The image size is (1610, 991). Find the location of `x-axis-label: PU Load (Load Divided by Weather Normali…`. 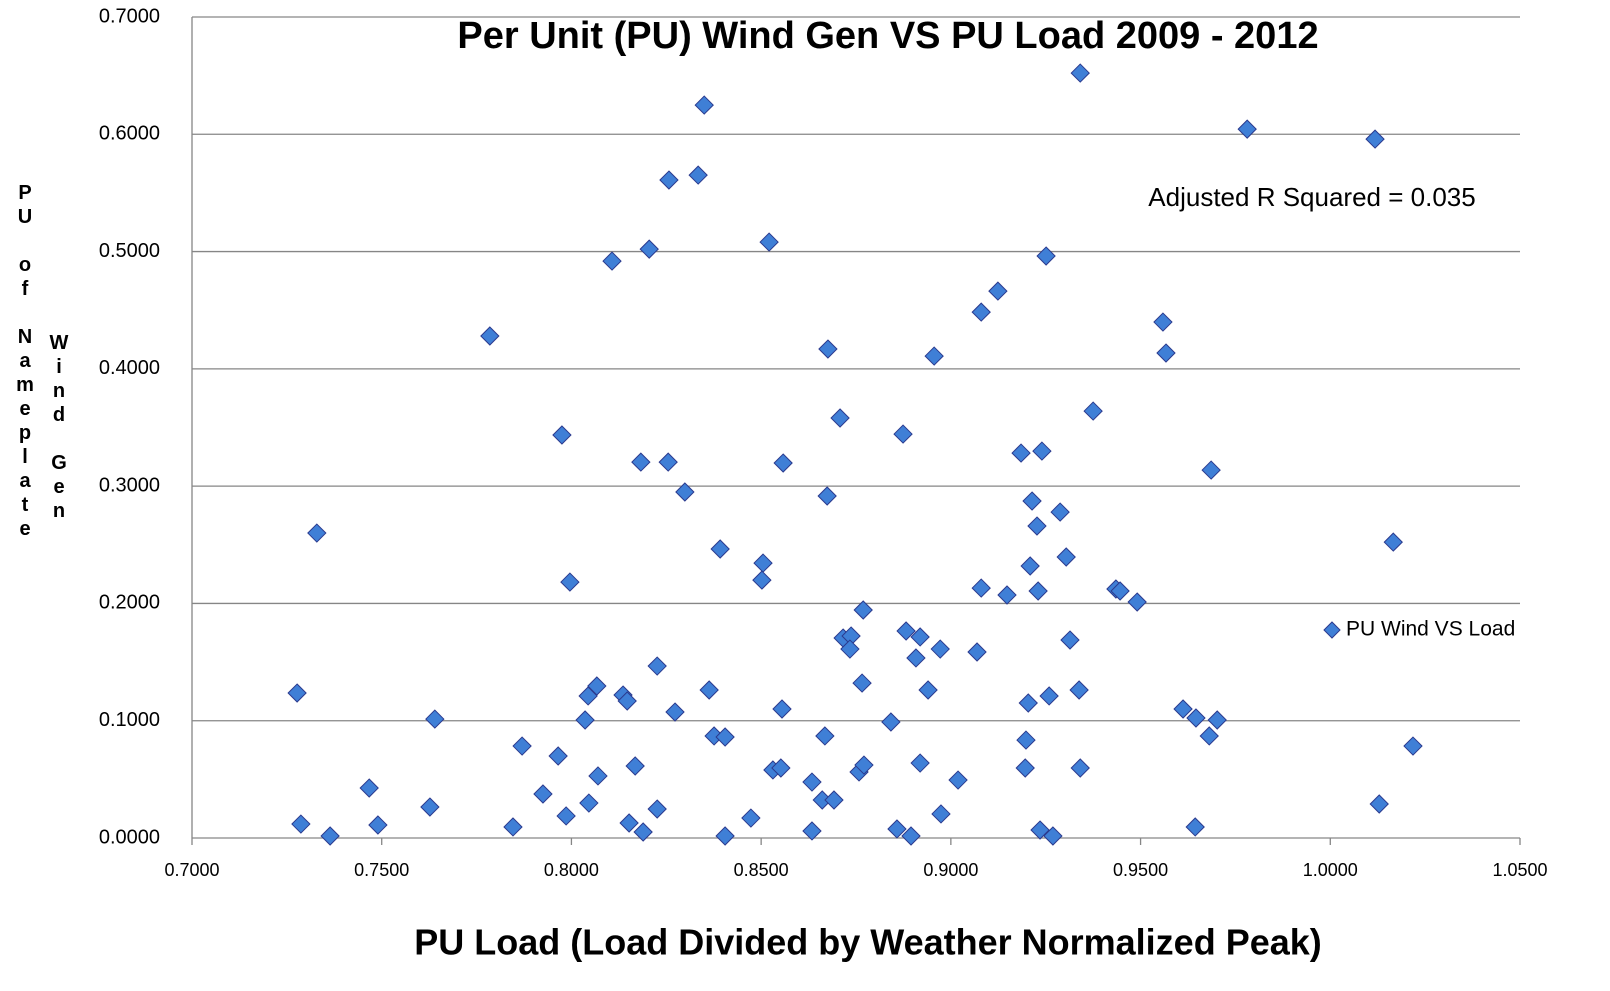

x-axis-label: PU Load (Load Divided by Weather Normali… is located at coordinates (868, 942).